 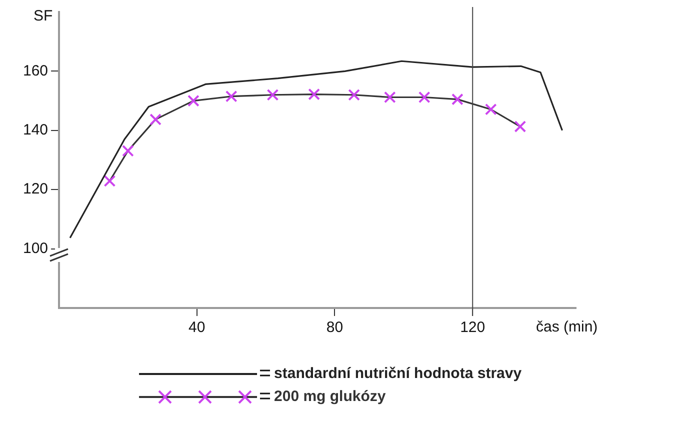 What do you see at coordinates (398, 373) in the screenshot?
I see `text: standardní nutriční hodnota stravy` at bounding box center [398, 373].